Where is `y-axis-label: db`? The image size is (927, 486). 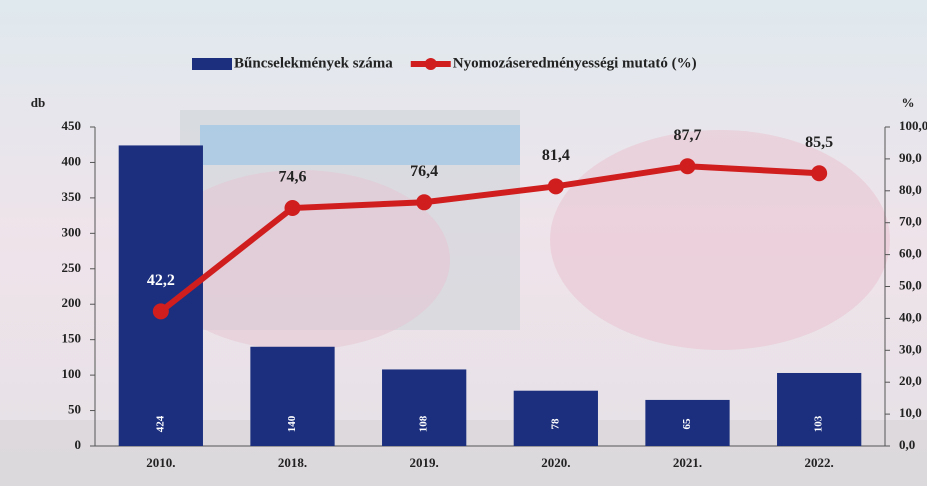
y-axis-label: db is located at coordinates (38, 102).